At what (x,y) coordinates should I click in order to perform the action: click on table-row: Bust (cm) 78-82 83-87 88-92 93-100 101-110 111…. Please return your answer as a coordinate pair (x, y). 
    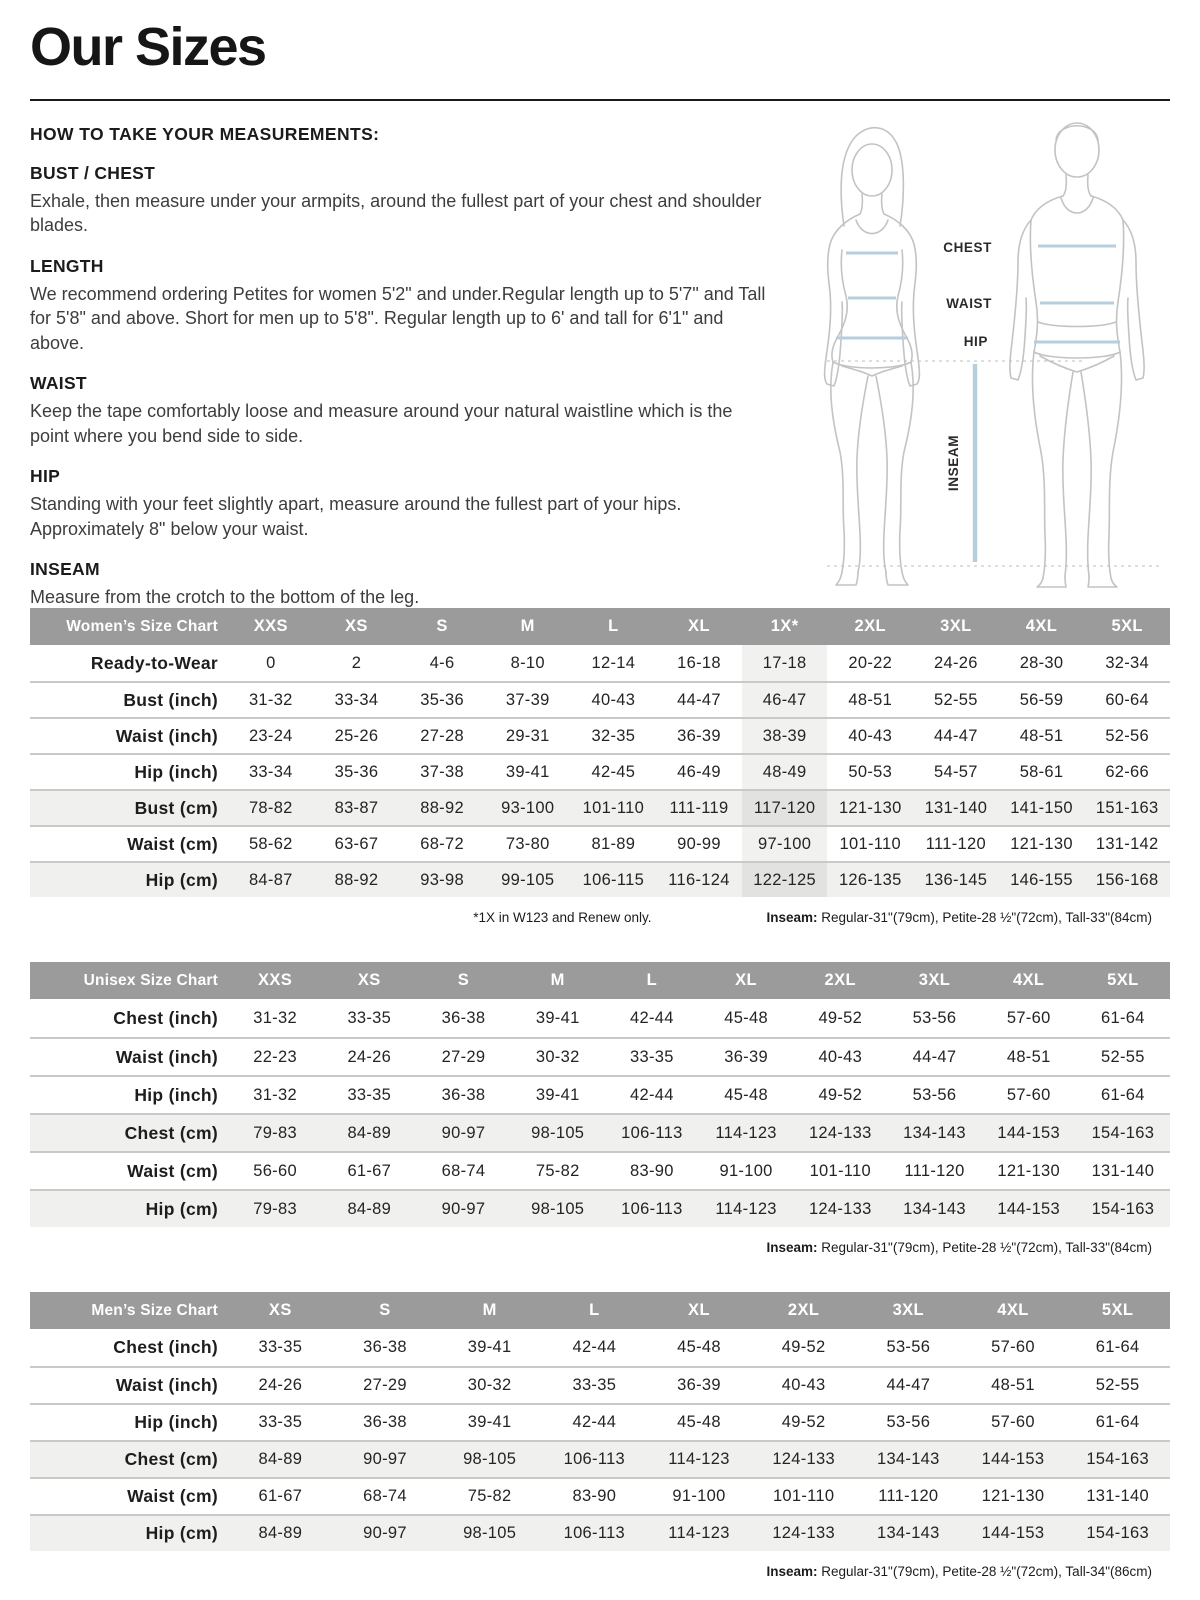
    Looking at the image, I should click on (600, 807).